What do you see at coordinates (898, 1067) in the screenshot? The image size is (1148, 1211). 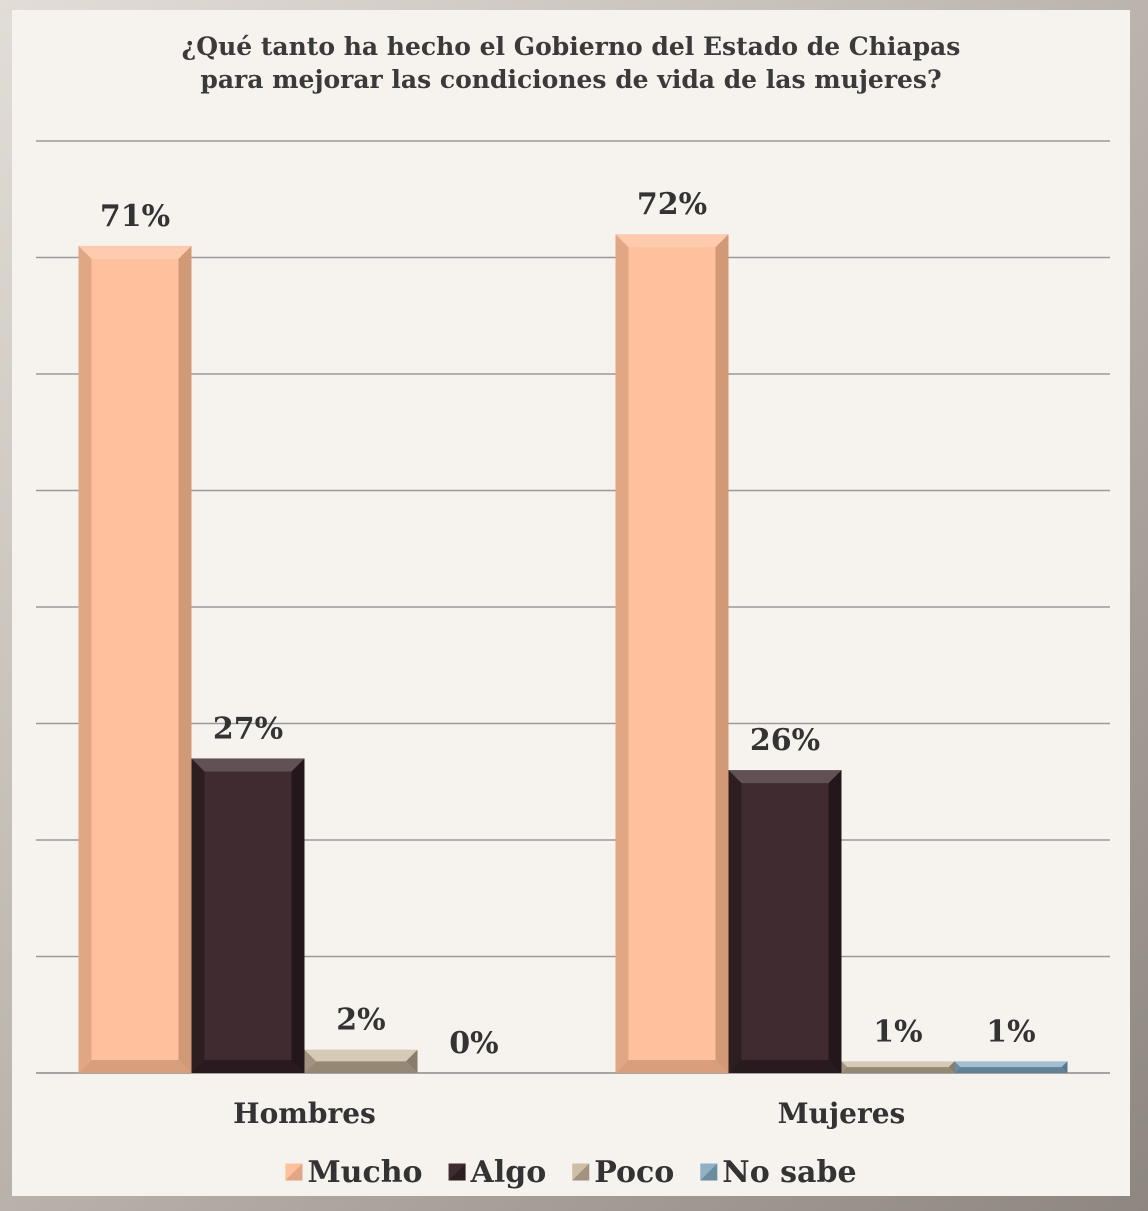 I see `bar-poco-mujeres` at bounding box center [898, 1067].